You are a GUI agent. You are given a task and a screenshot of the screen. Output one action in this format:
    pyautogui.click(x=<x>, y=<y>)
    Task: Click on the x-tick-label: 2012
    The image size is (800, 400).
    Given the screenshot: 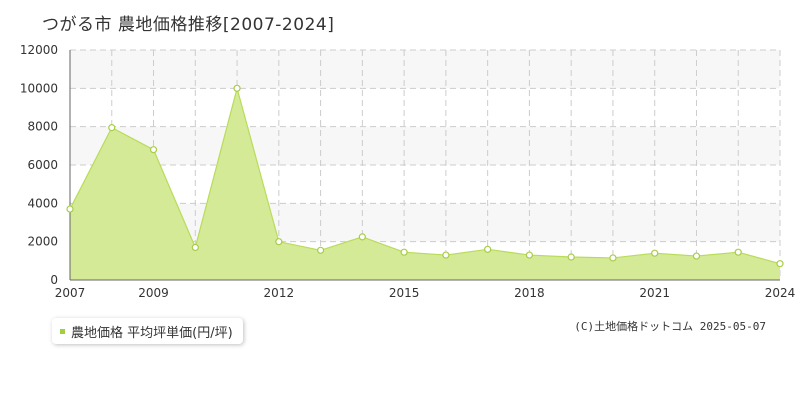 What is the action you would take?
    pyautogui.click(x=279, y=293)
    